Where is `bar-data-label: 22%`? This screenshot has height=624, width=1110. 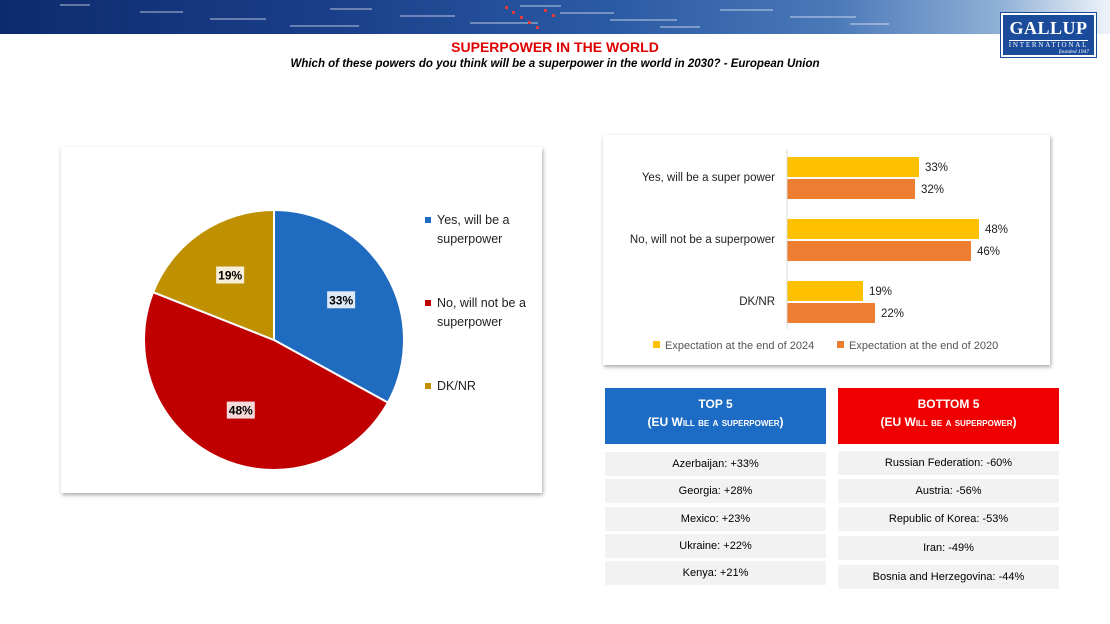 bar-data-label: 22% is located at coordinates (892, 314).